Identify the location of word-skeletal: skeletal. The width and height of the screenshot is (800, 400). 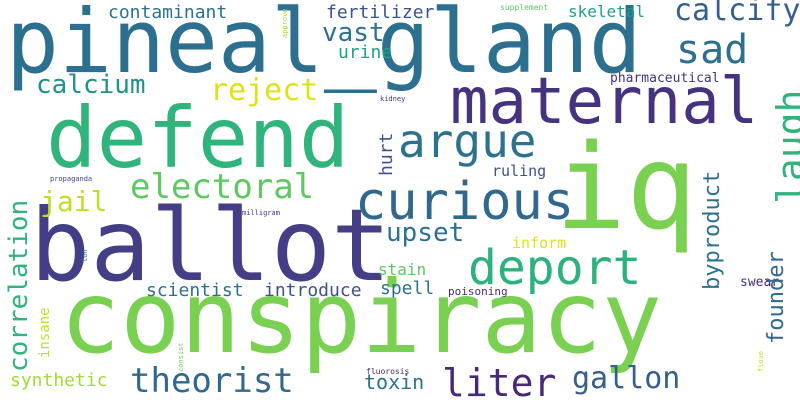
(607, 11).